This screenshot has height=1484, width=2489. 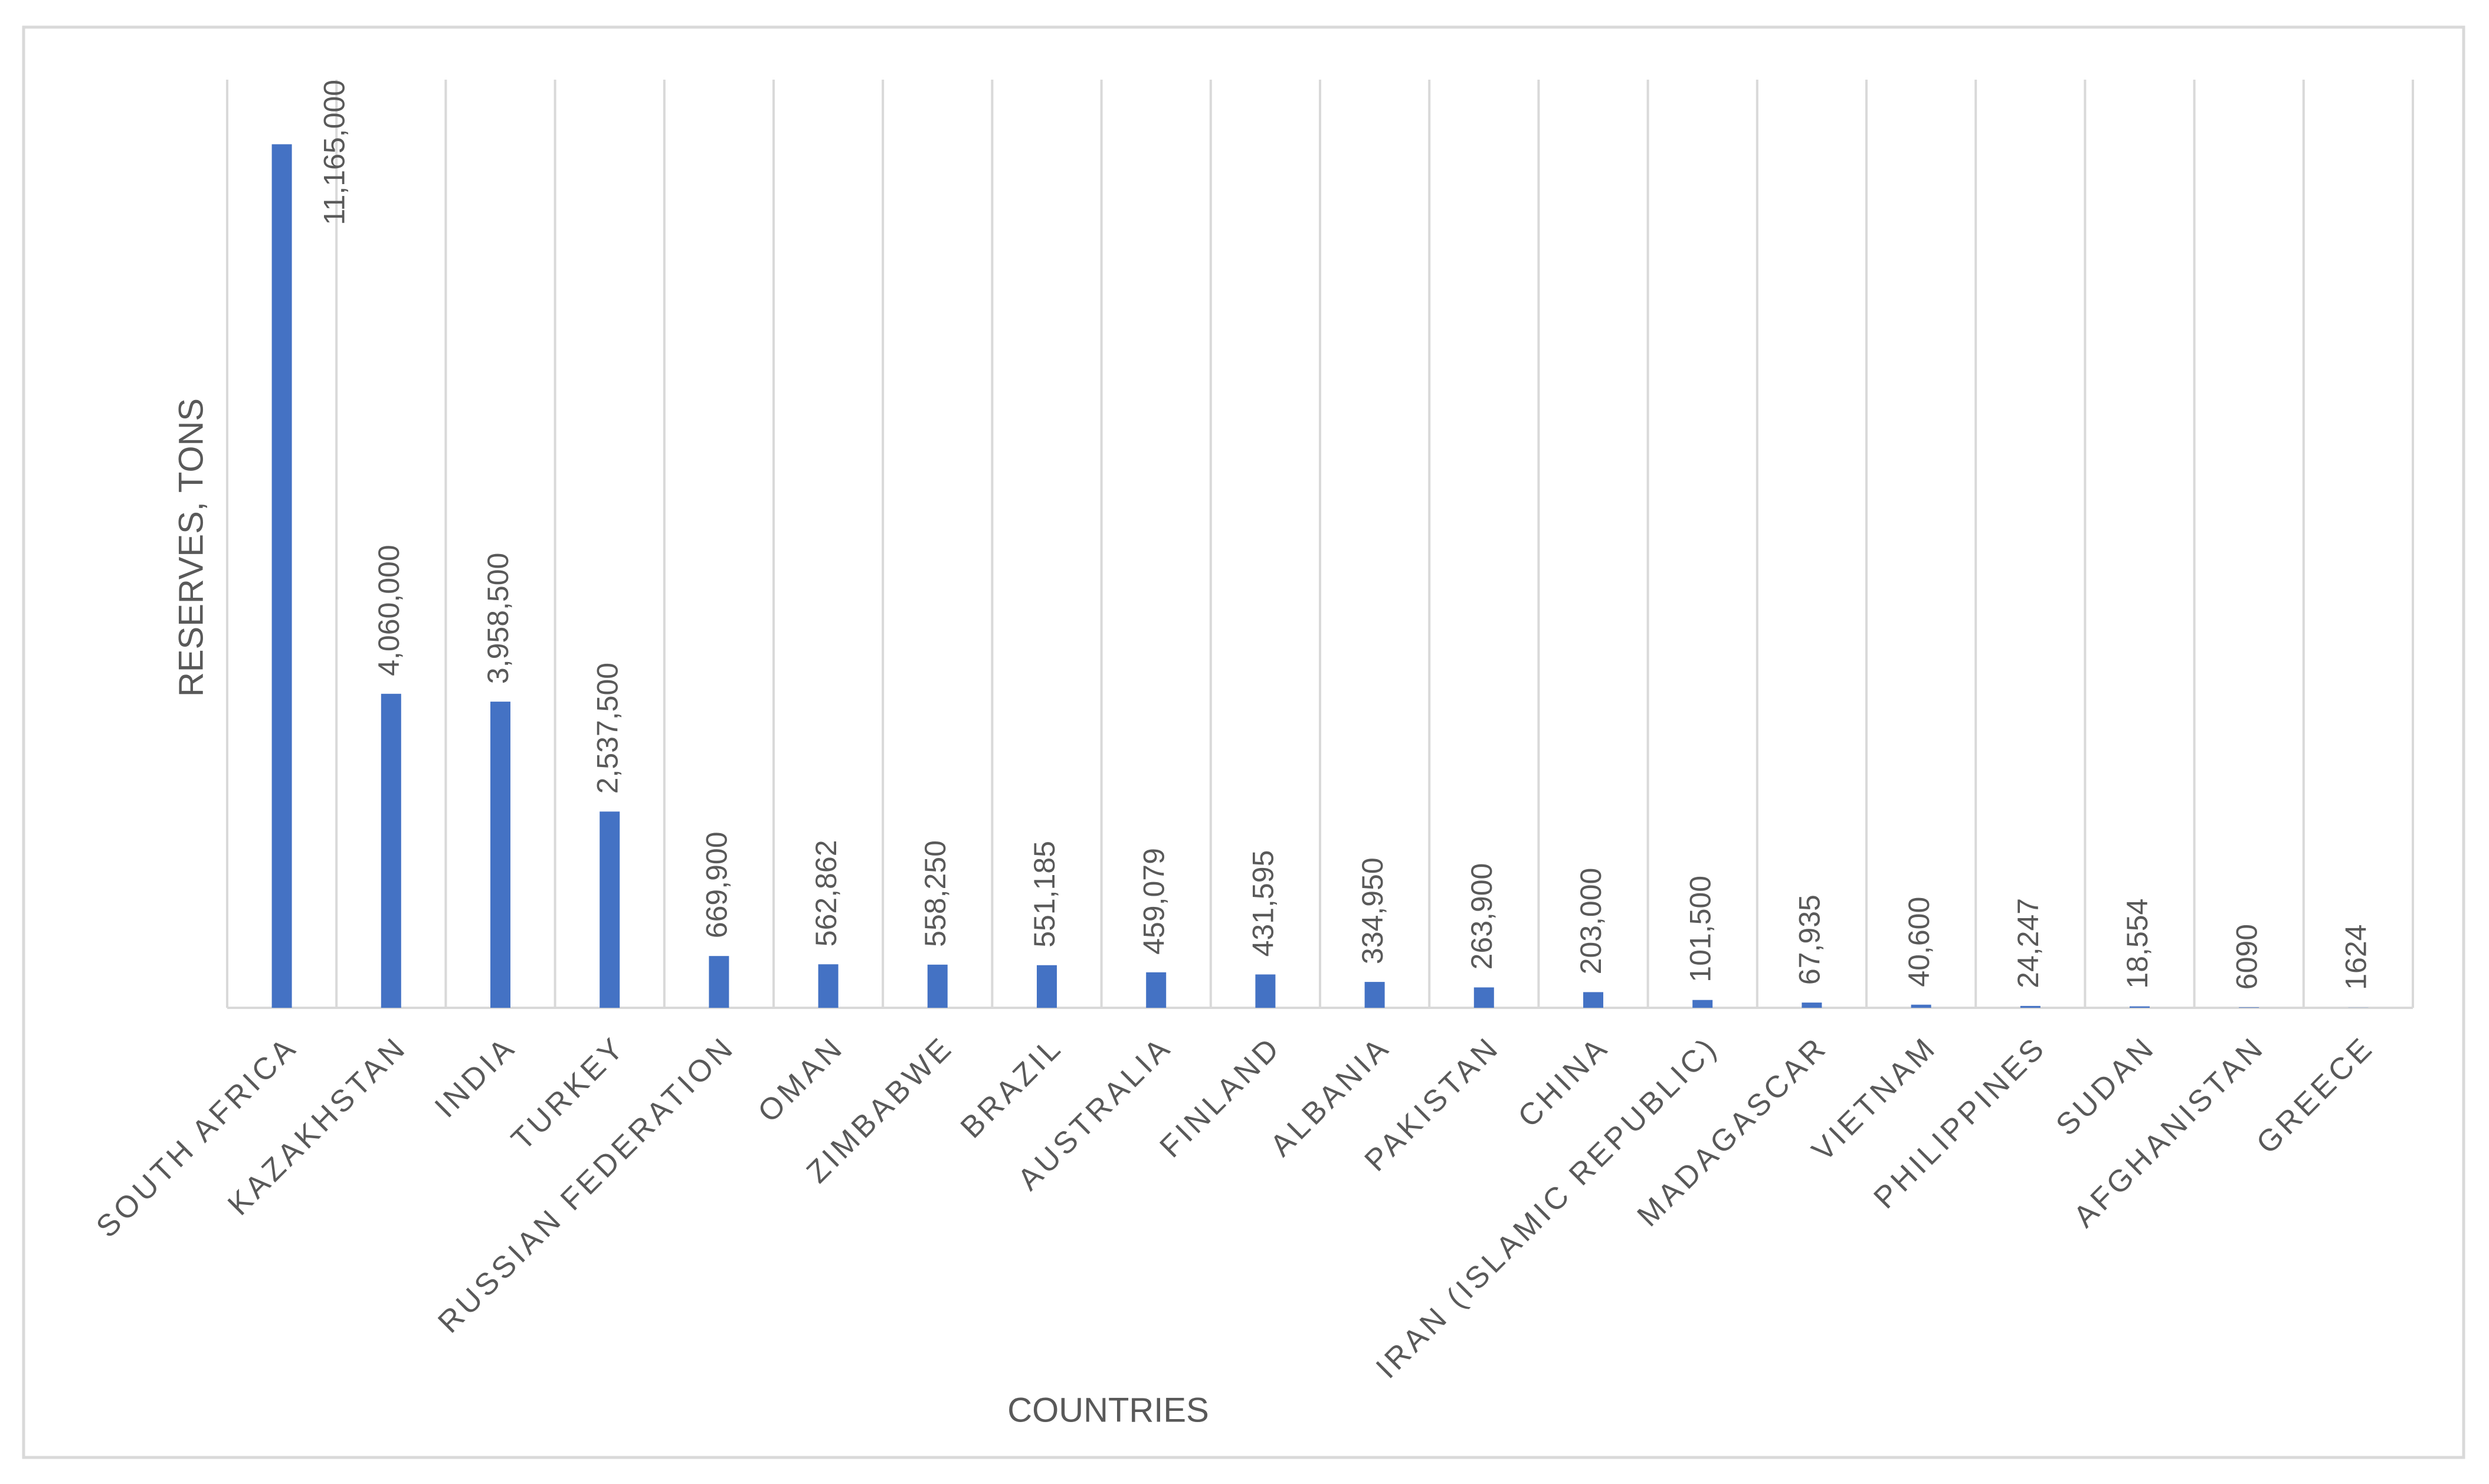 I want to click on value-label: 562,862, so click(x=826, y=893).